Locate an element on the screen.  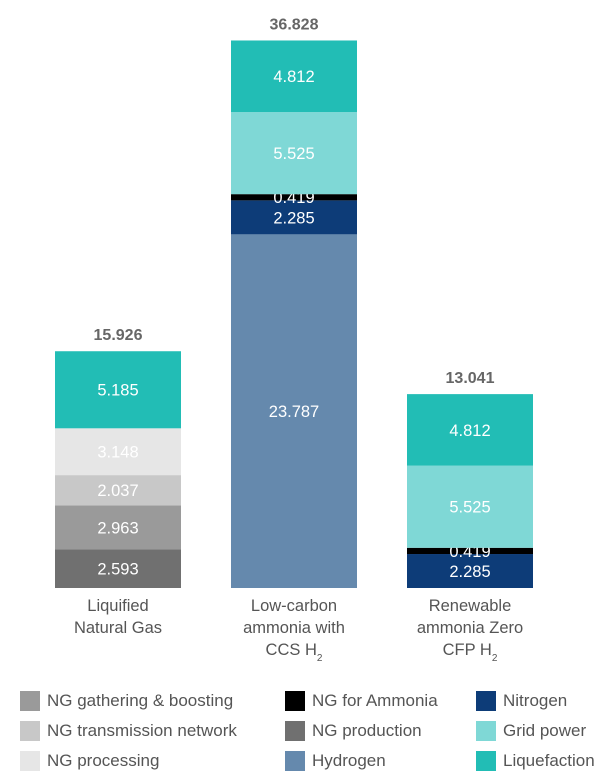
data-label: 2.963 is located at coordinates (117, 528).